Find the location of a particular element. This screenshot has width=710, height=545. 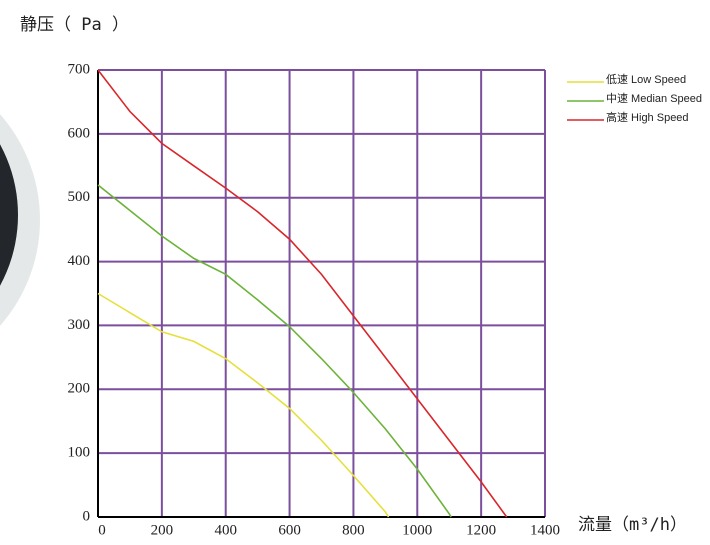

x-tick-label: 400 is located at coordinates (225, 530).